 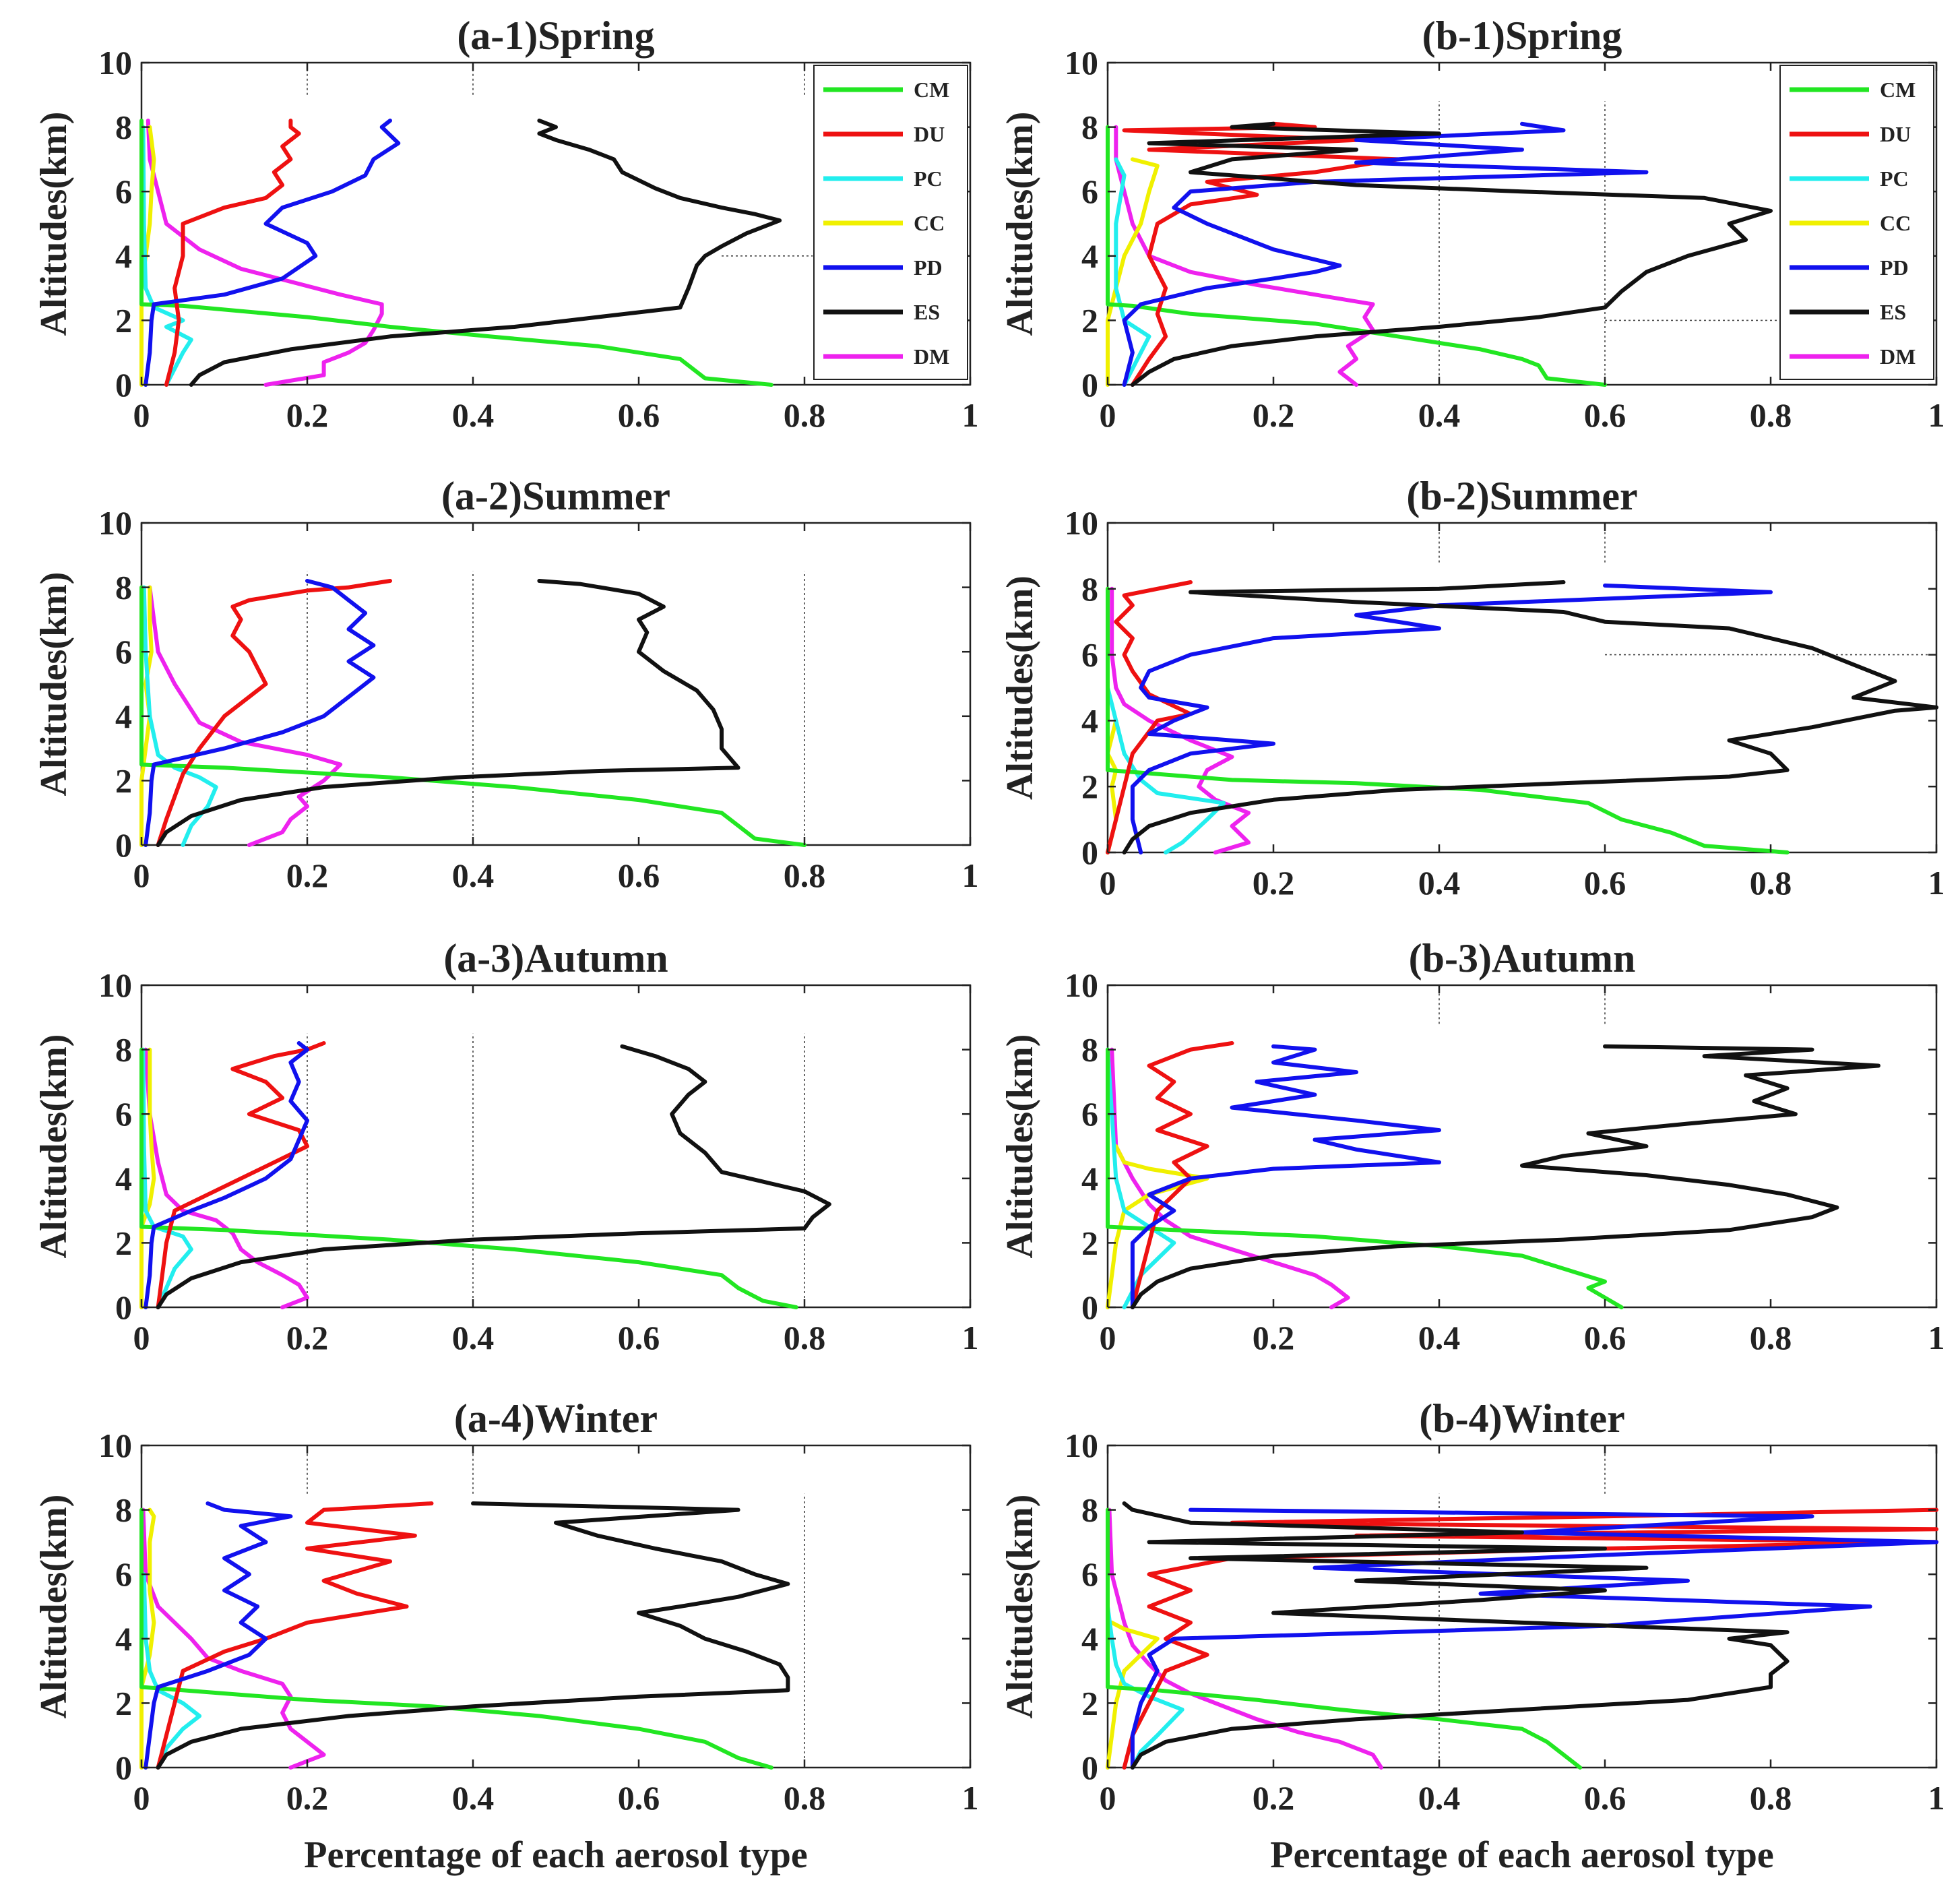 I want to click on panel-title: (a-3)Autumn, so click(x=555, y=958).